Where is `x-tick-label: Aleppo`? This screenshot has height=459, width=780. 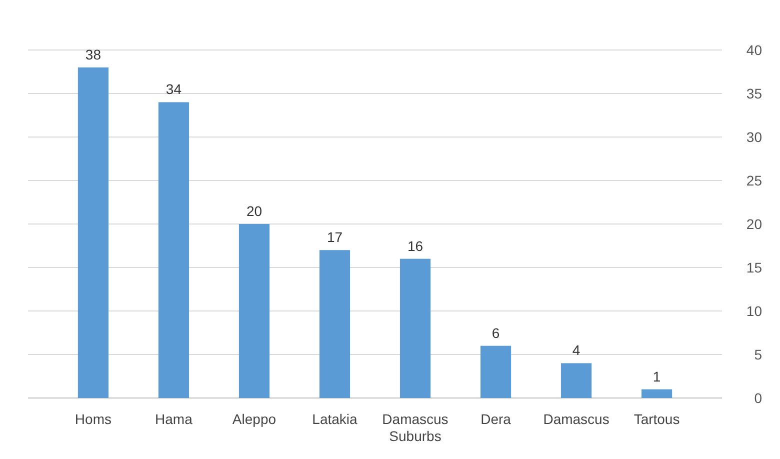
x-tick-label: Aleppo is located at coordinates (254, 419).